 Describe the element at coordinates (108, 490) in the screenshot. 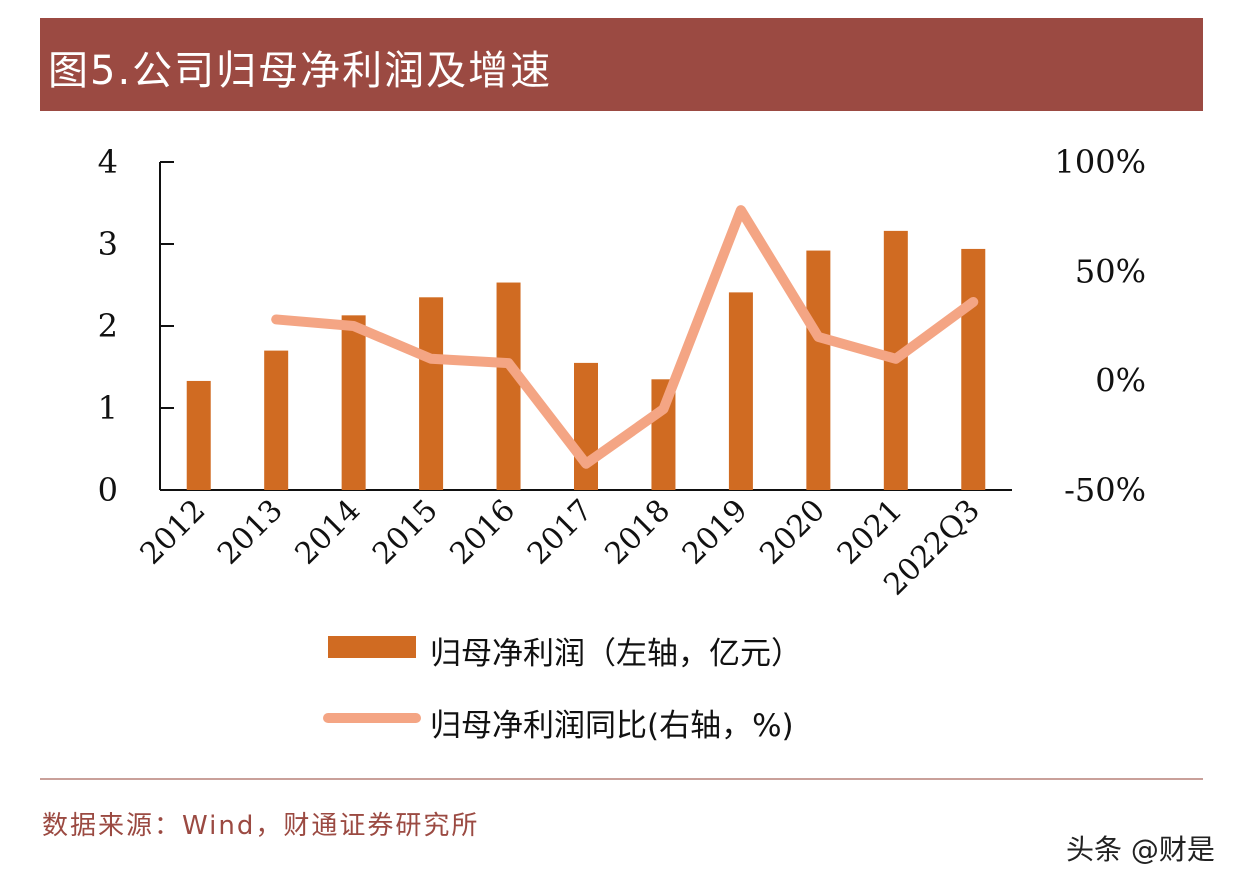

I see `left-tick-label: 0` at that location.